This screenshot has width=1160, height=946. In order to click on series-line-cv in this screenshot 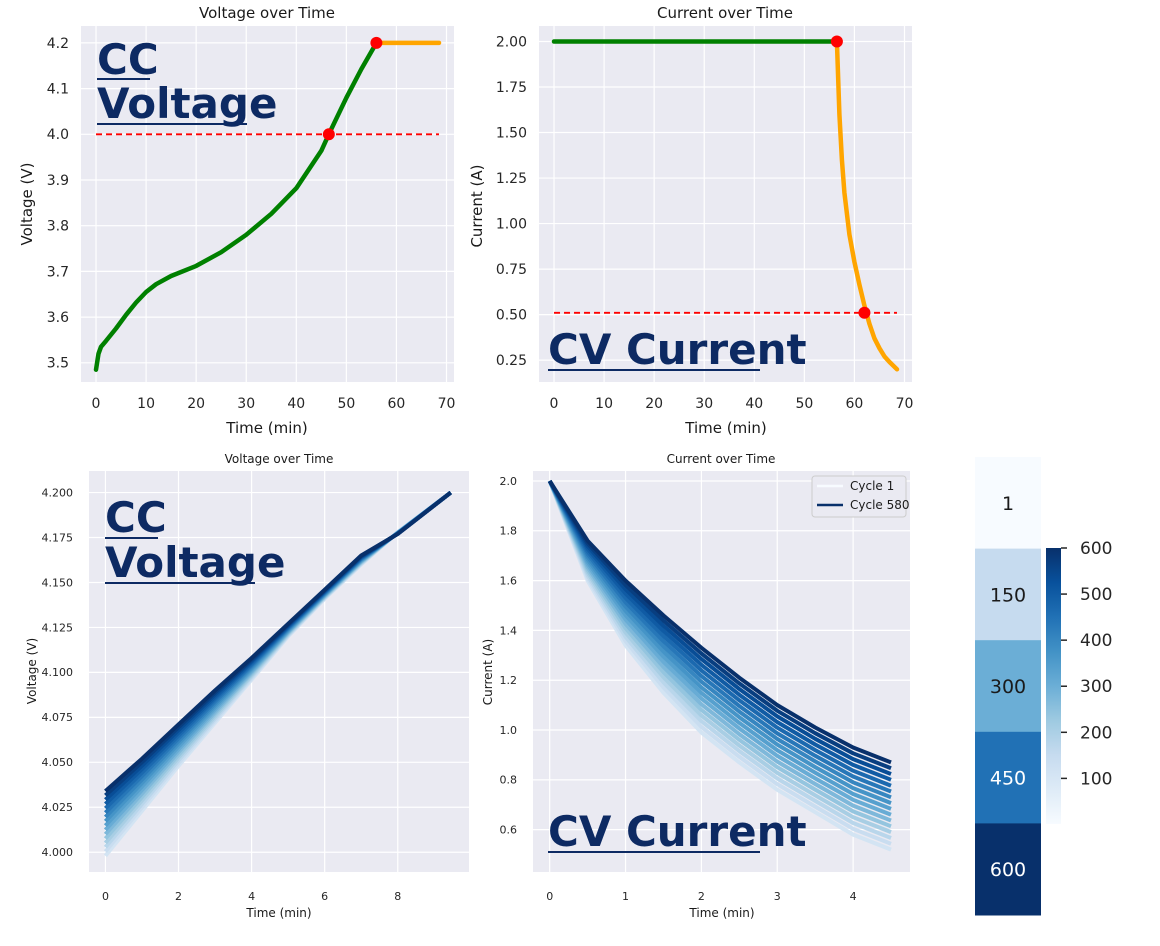, I will do `click(867, 205)`.